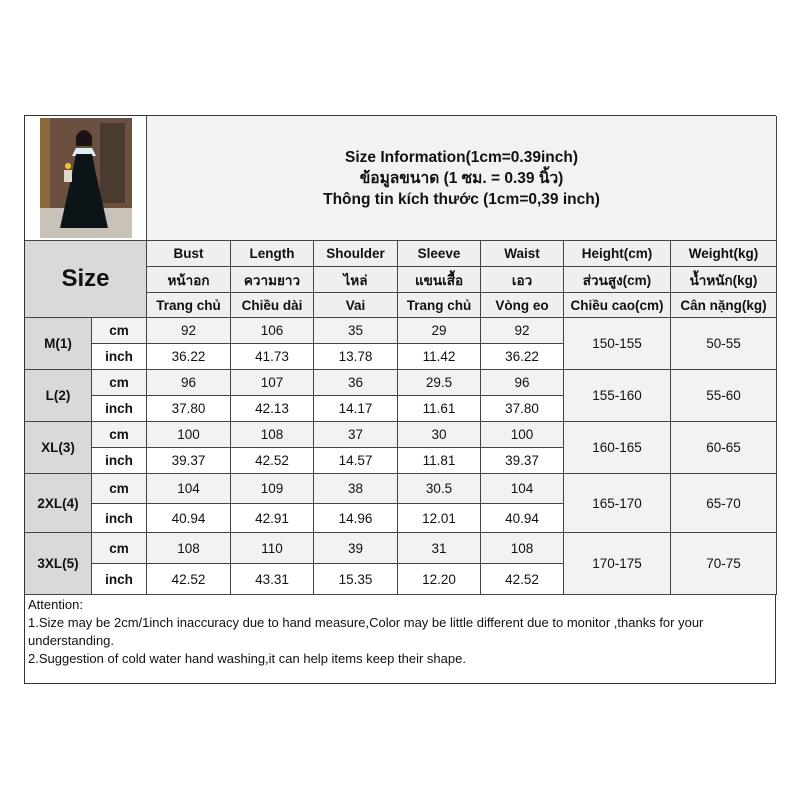  Describe the element at coordinates (356, 489) in the screenshot. I see `cm-value: 38` at that location.